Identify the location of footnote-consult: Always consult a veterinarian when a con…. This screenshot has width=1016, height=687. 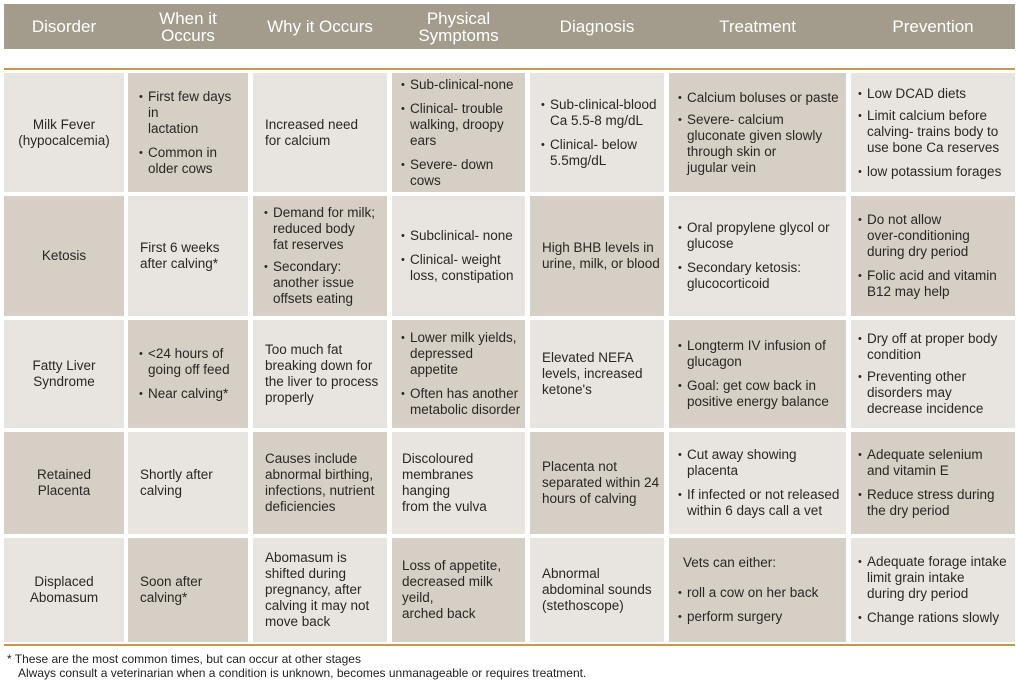
(302, 673).